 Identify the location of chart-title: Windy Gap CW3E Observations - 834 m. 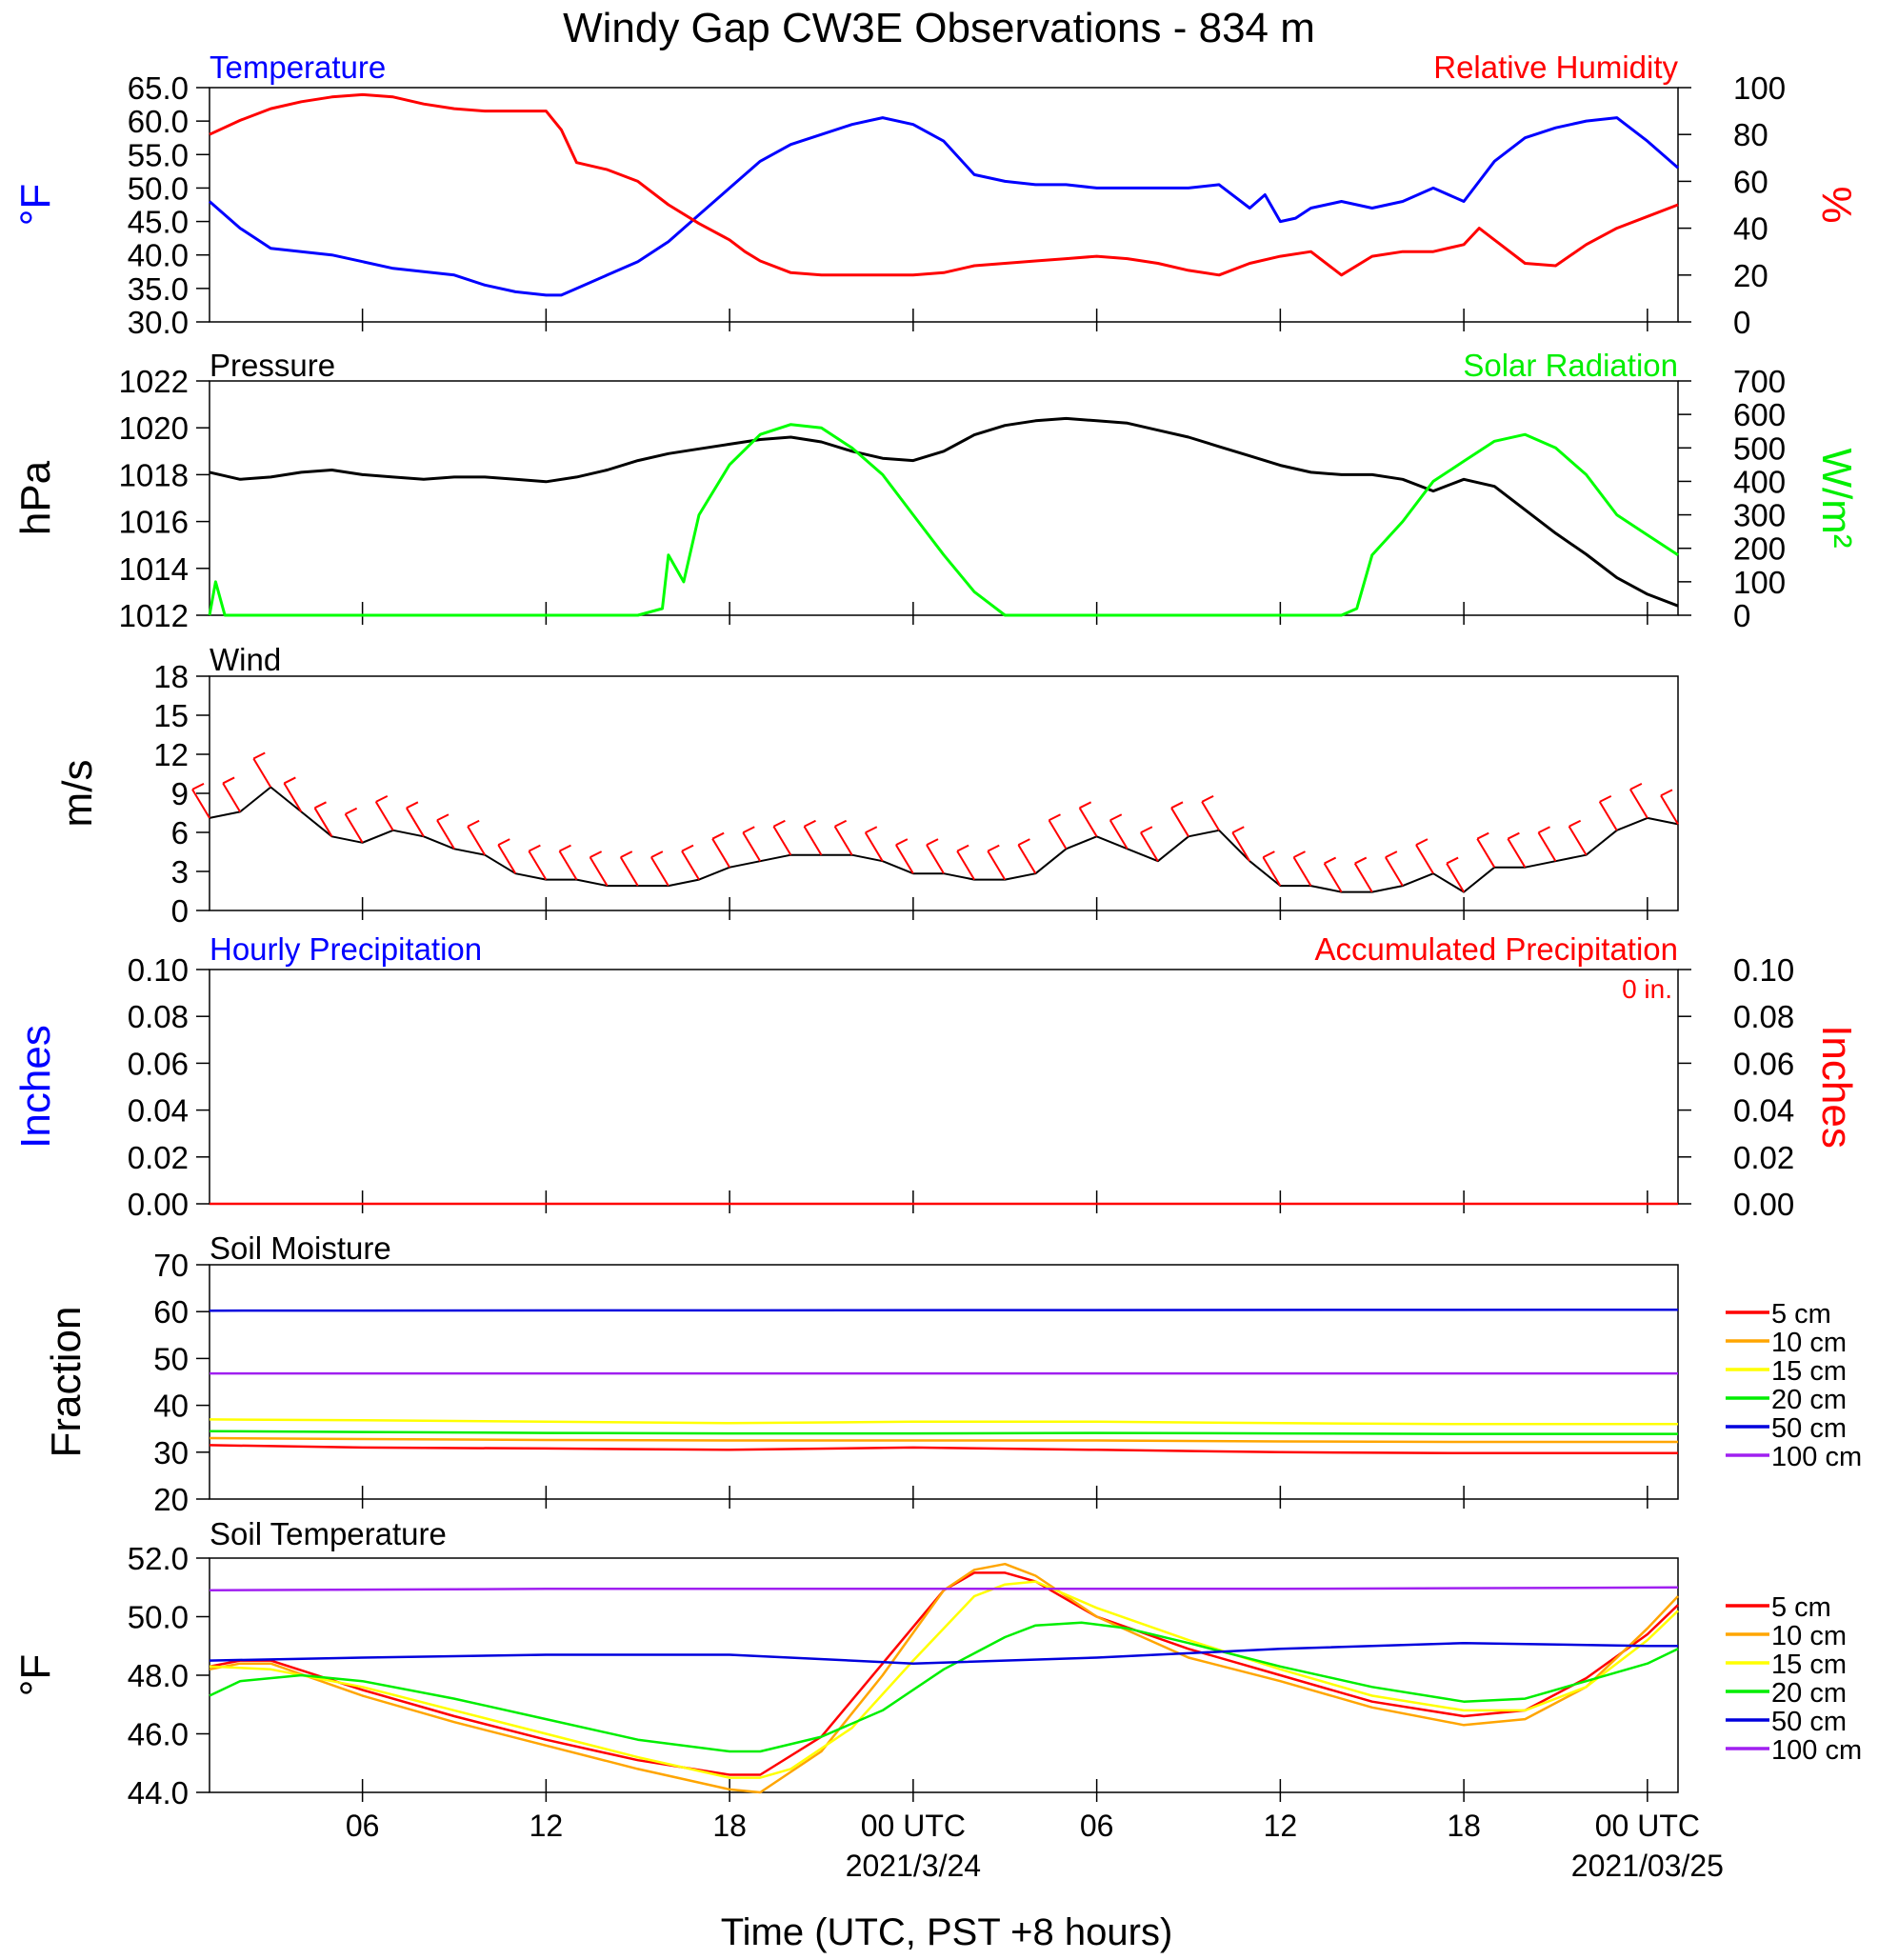
(939, 28).